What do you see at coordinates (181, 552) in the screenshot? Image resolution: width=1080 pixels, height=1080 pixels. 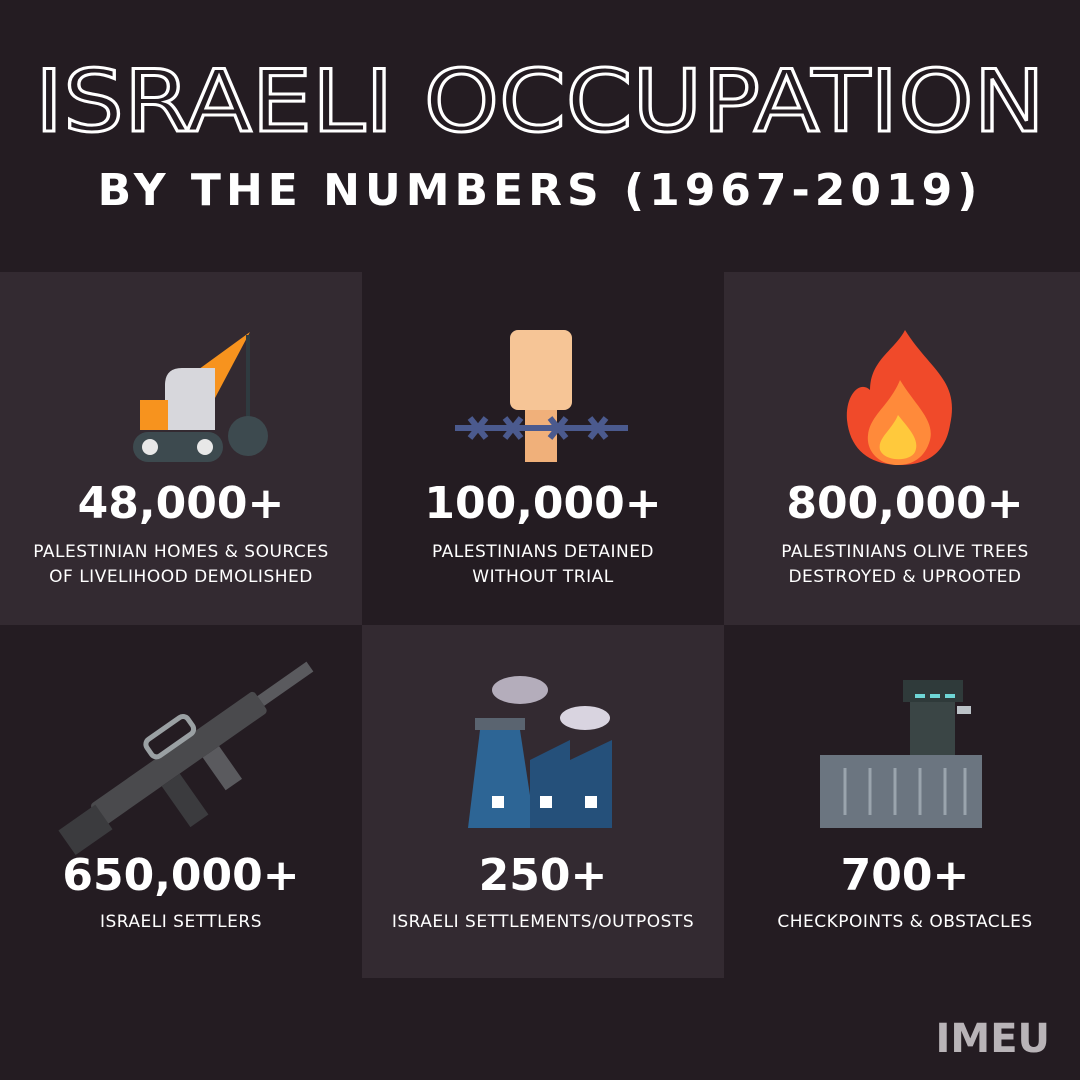 I see `stat-label: PALESTINIAN HOMES & SOURCES` at bounding box center [181, 552].